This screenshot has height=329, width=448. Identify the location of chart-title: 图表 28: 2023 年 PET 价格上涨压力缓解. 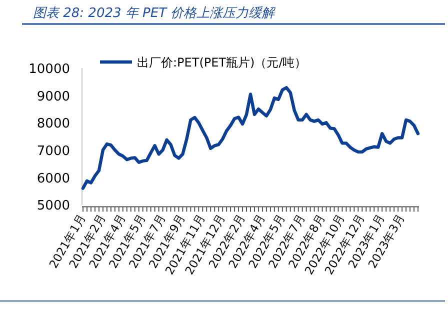
(155, 13).